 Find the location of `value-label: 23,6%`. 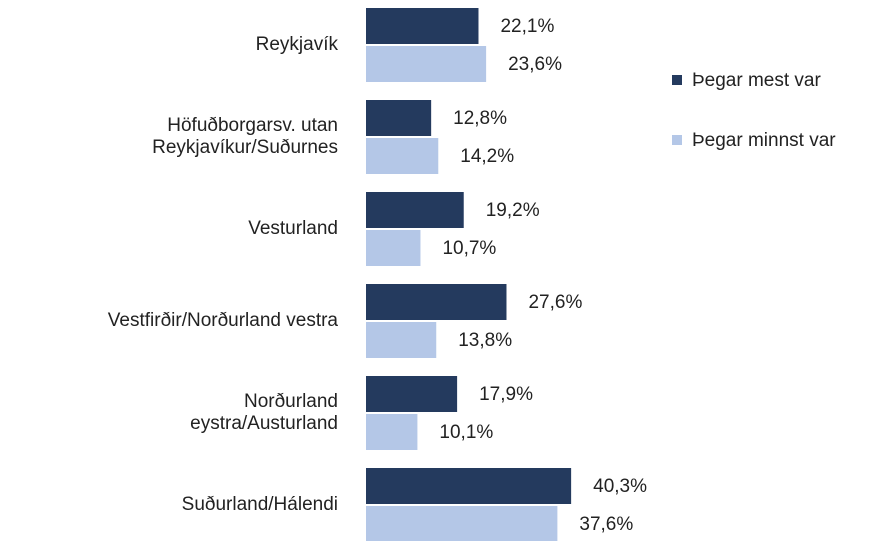

value-label: 23,6% is located at coordinates (535, 64).